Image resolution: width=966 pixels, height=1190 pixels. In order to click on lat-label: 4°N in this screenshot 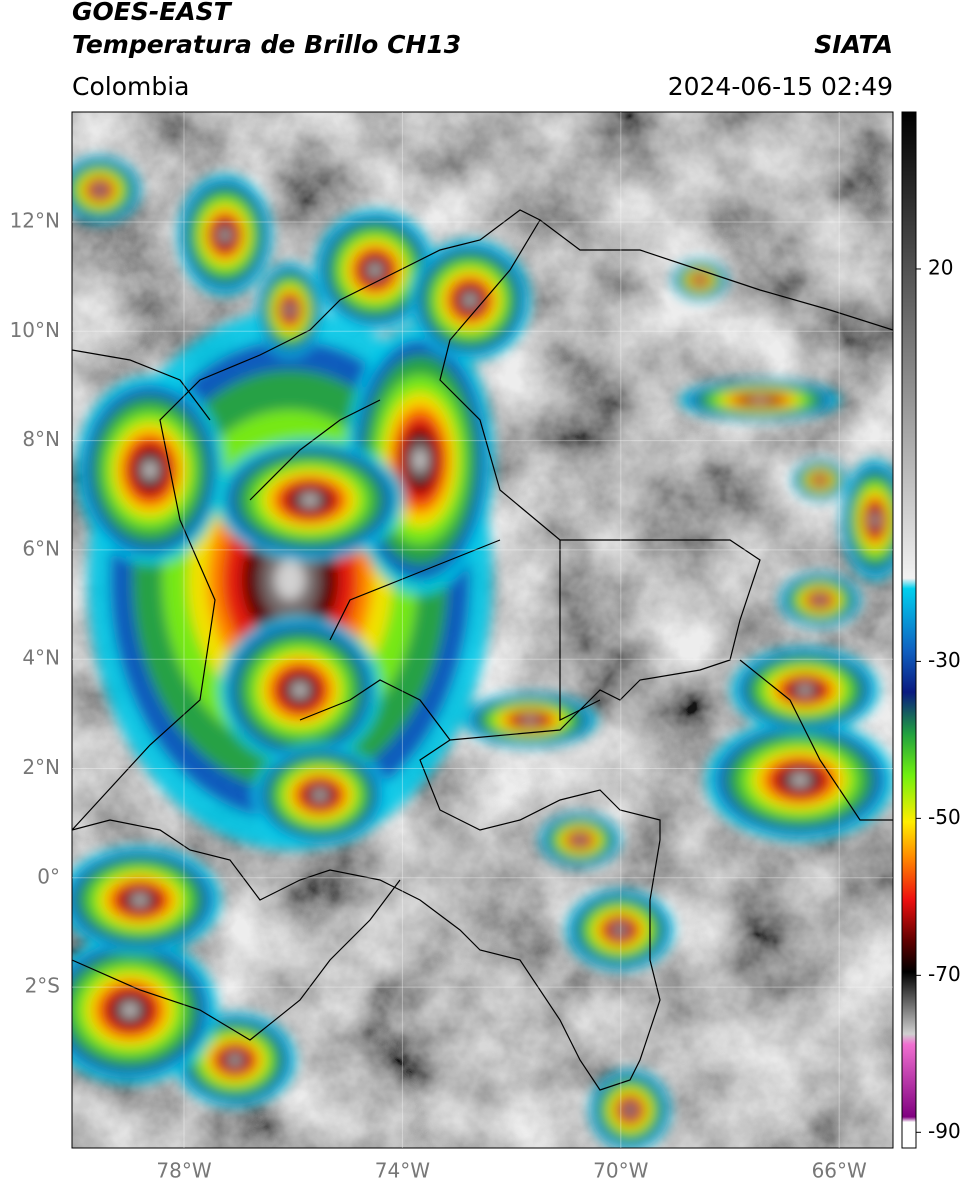, I will do `click(41, 658)`.